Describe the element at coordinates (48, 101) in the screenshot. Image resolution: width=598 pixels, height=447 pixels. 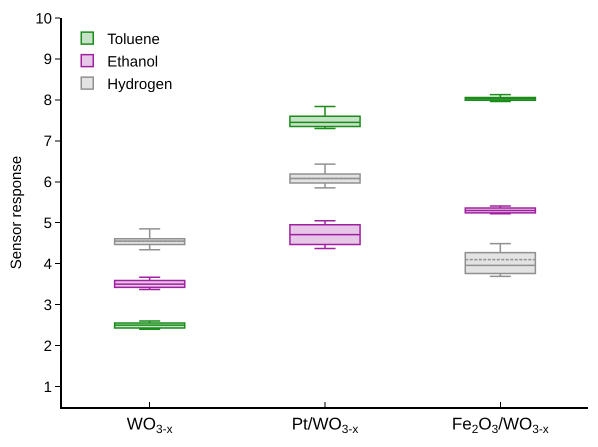
I see `y-tick-label: 8` at that location.